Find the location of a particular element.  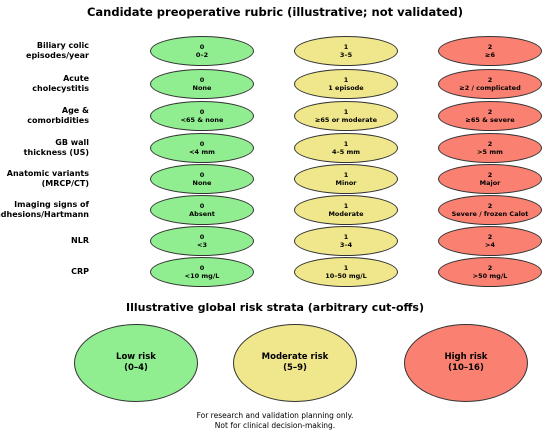

score-2-cell: 2 ≥2 / complicated is located at coordinates (490, 84).